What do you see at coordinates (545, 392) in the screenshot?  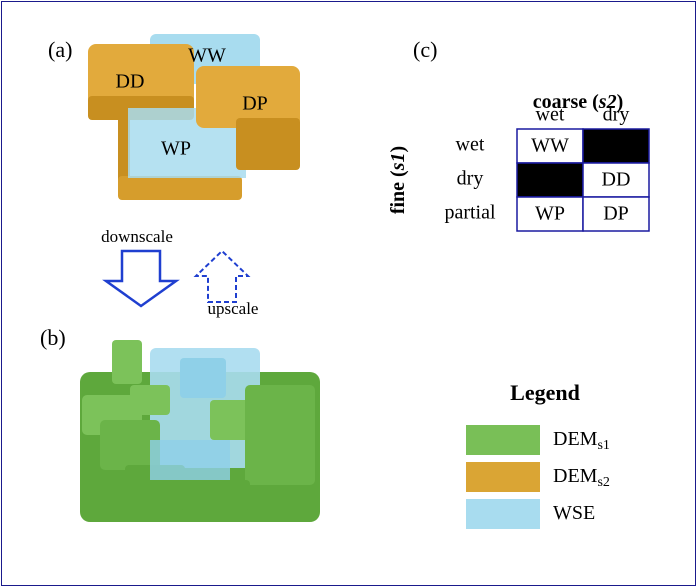 I see `legend-title: Legend` at bounding box center [545, 392].